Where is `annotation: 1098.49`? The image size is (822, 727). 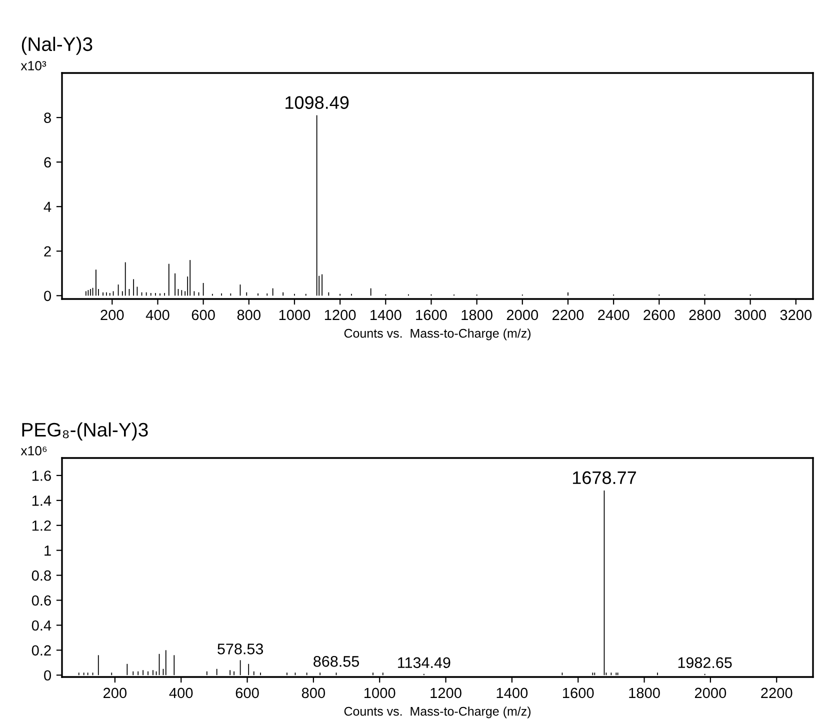 annotation: 1098.49 is located at coordinates (317, 102).